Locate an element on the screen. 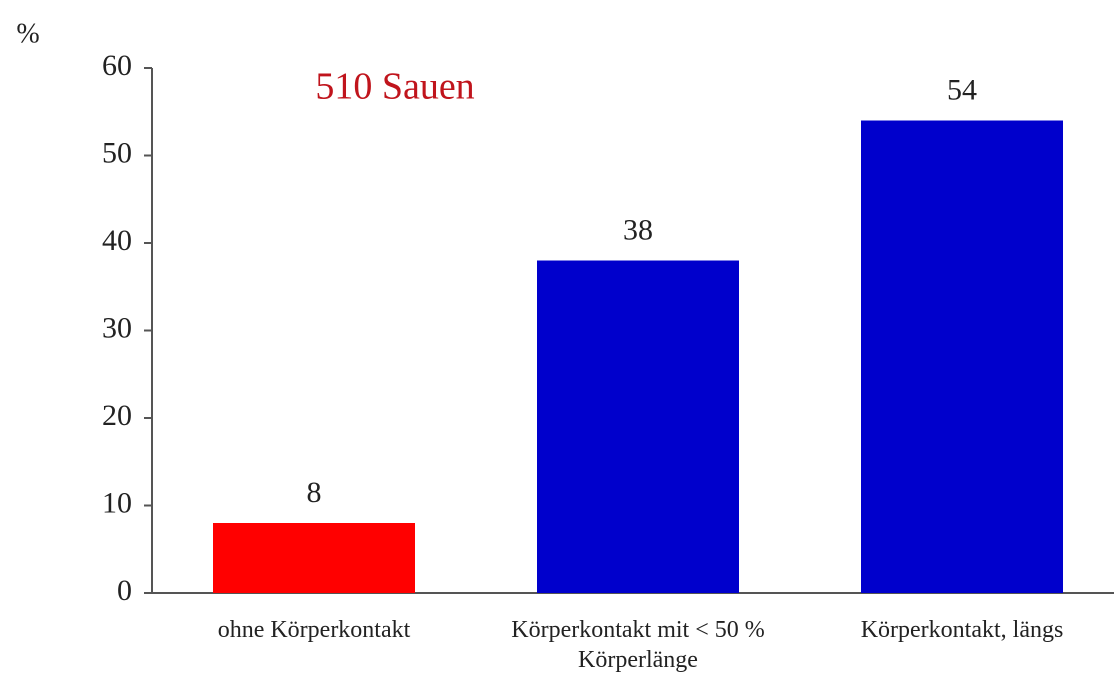  data-label: 54 is located at coordinates (962, 89).